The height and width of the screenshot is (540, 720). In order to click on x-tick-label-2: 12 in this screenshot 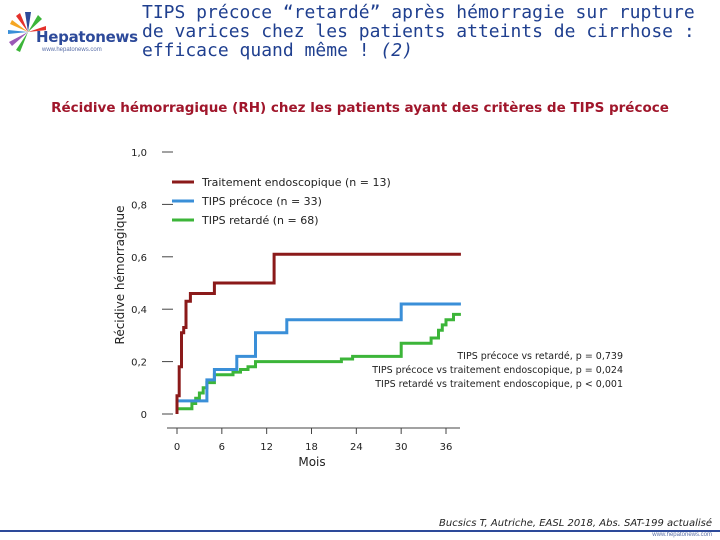, I will do `click(266, 447)`.